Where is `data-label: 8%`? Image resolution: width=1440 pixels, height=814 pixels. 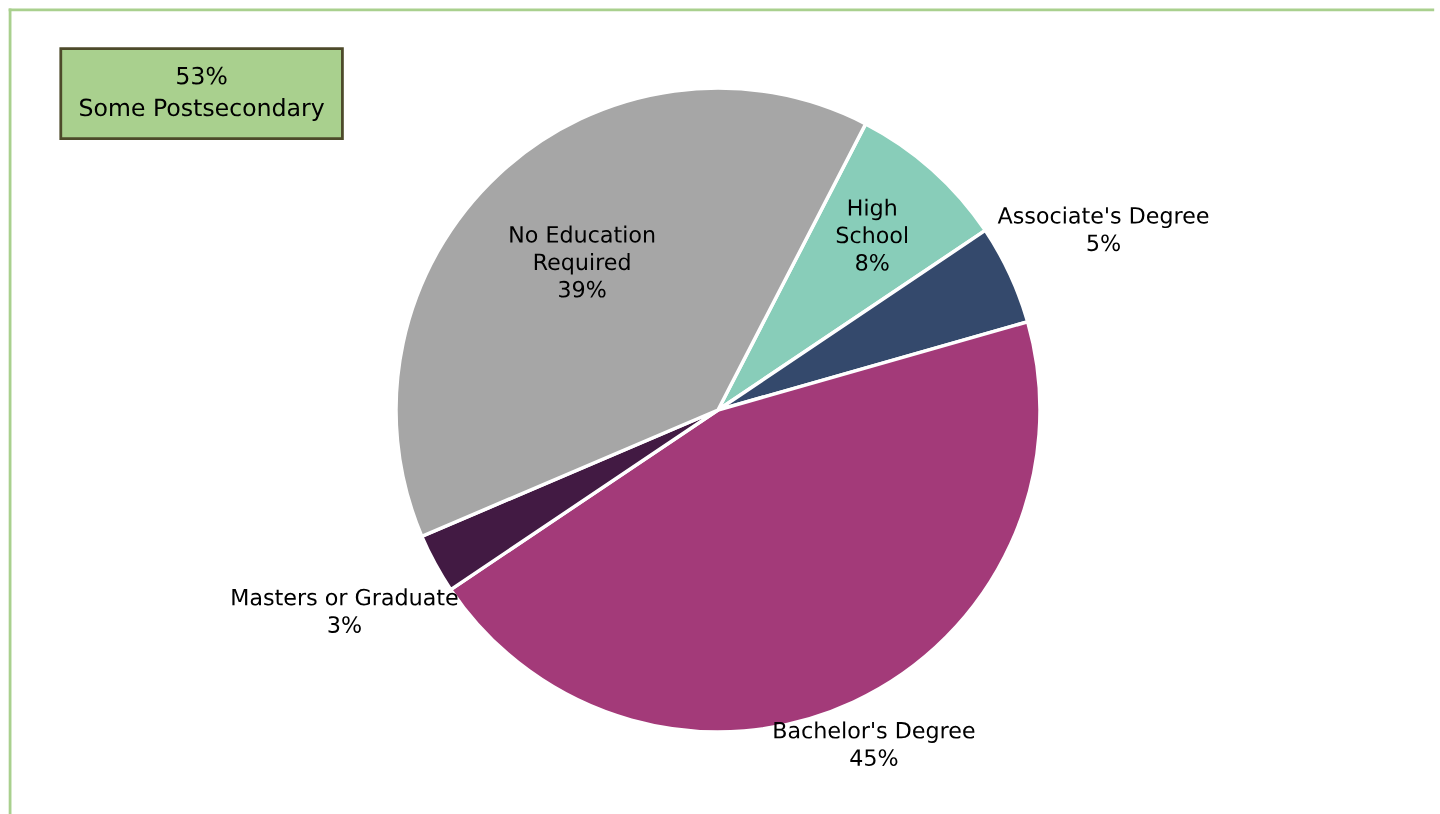
data-label: 8% is located at coordinates (872, 262).